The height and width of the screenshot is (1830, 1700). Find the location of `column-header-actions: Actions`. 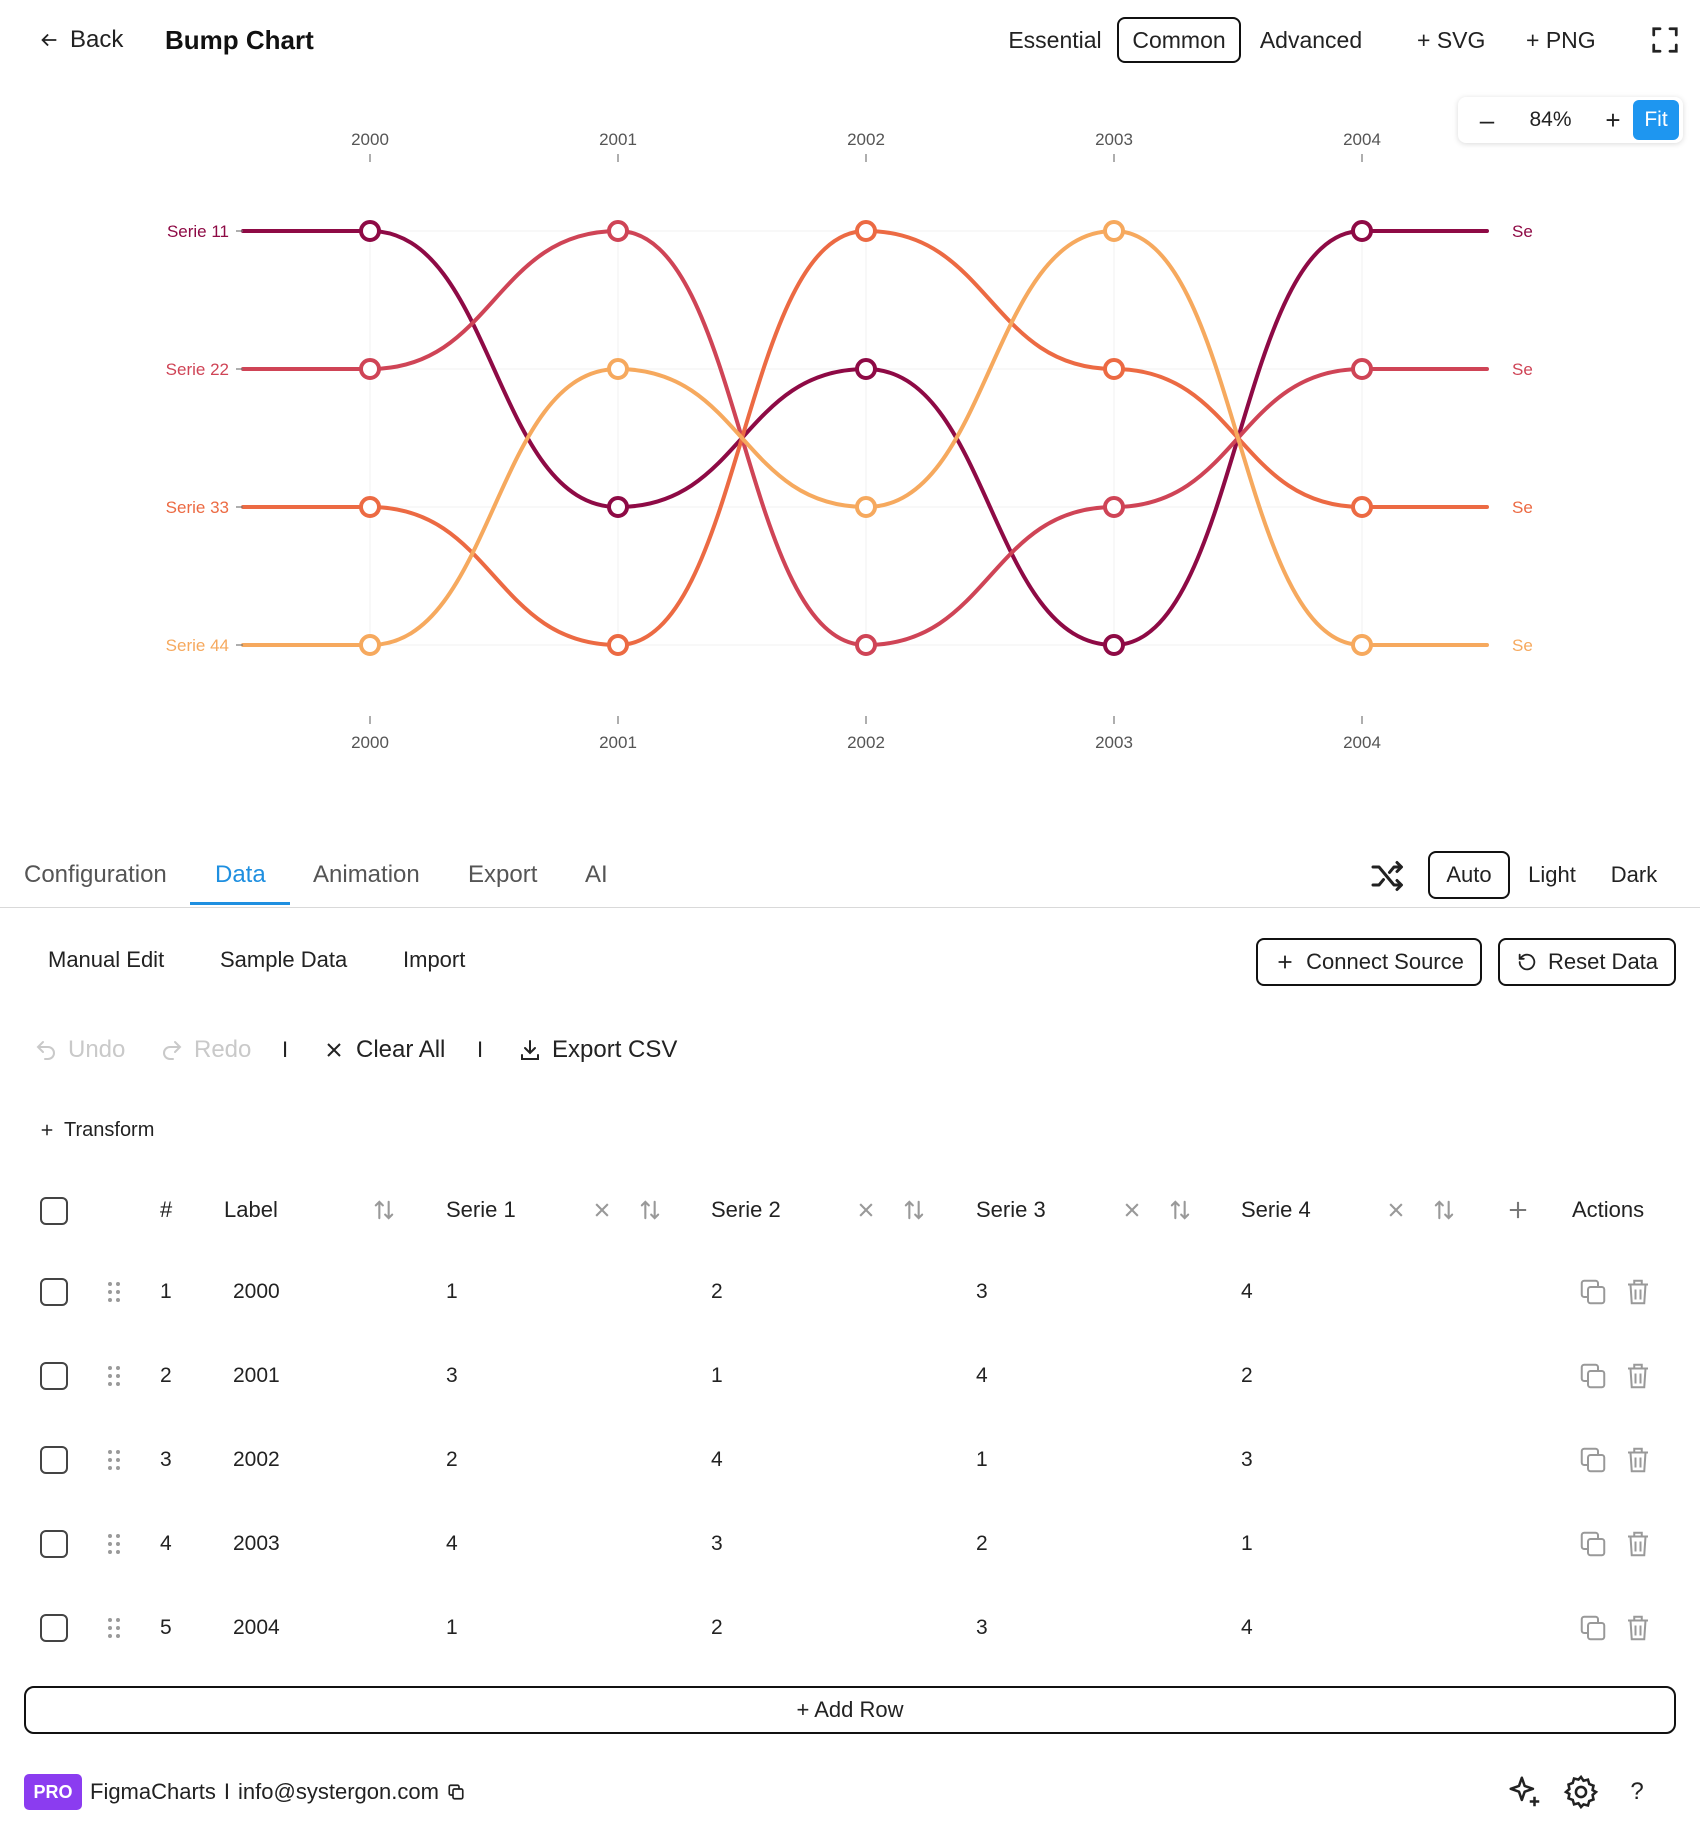

column-header-actions: Actions is located at coordinates (1608, 1209).